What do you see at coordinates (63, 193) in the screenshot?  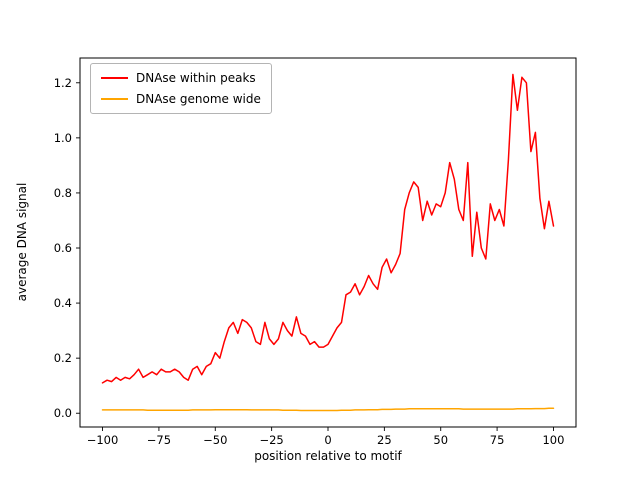 I see `y-tick-label: 0.8` at bounding box center [63, 193].